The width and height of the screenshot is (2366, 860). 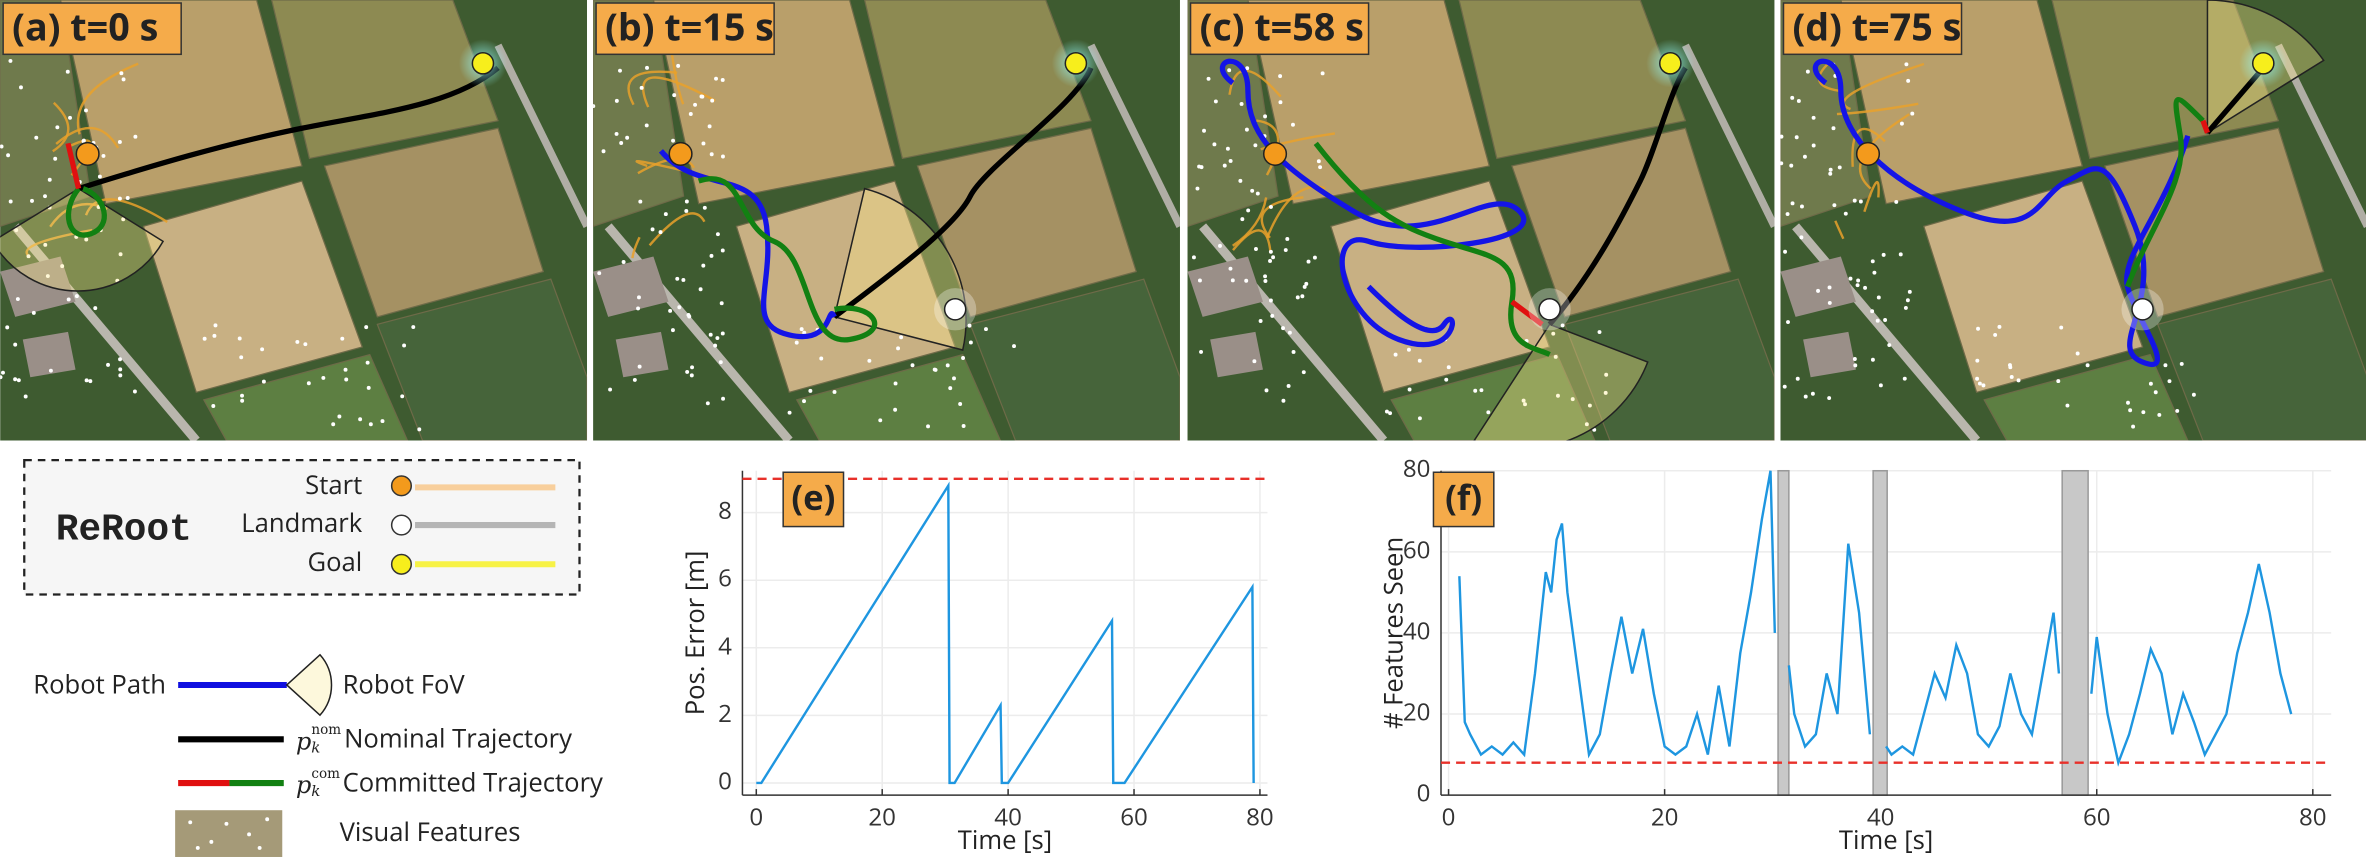 I want to click on y-tick-label: 2, so click(x=725, y=713).